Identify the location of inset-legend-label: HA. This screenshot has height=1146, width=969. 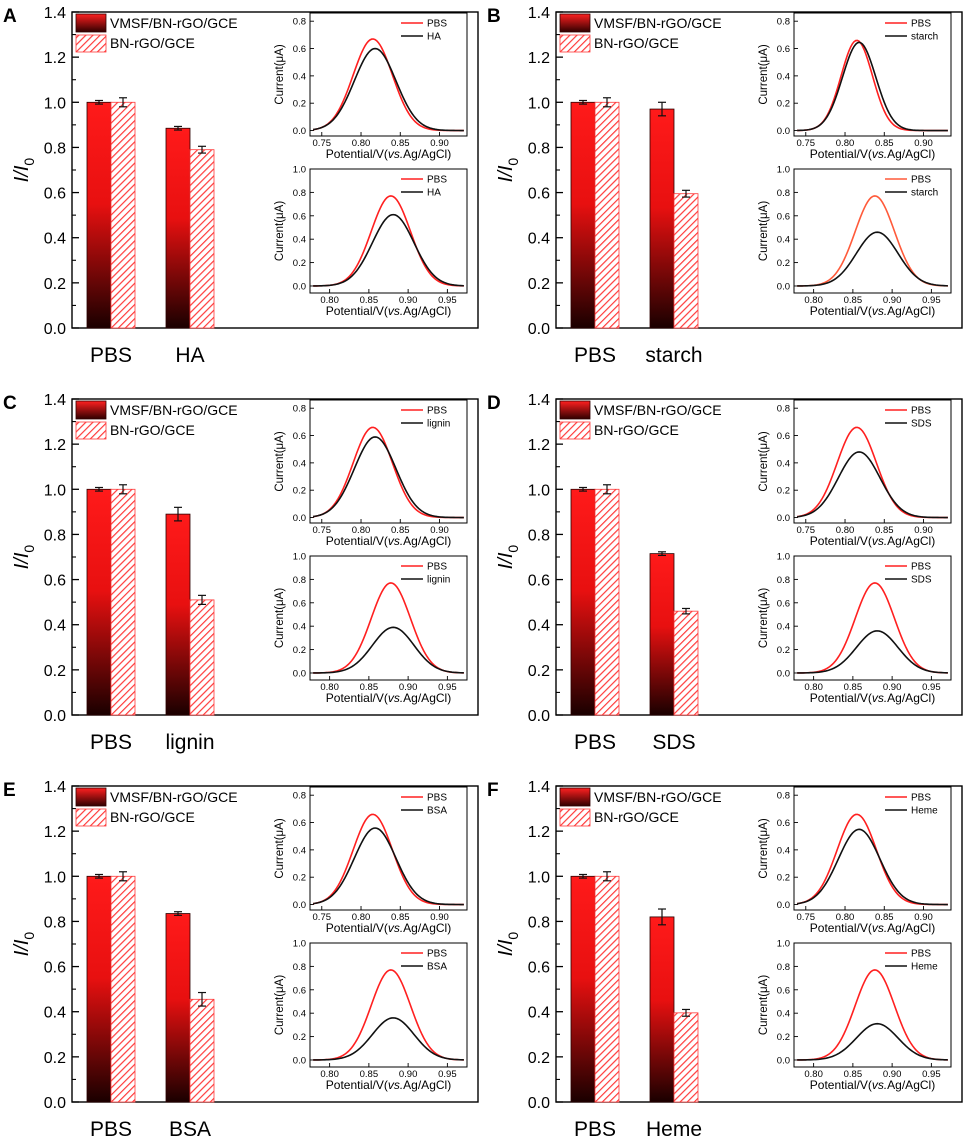
(434, 193).